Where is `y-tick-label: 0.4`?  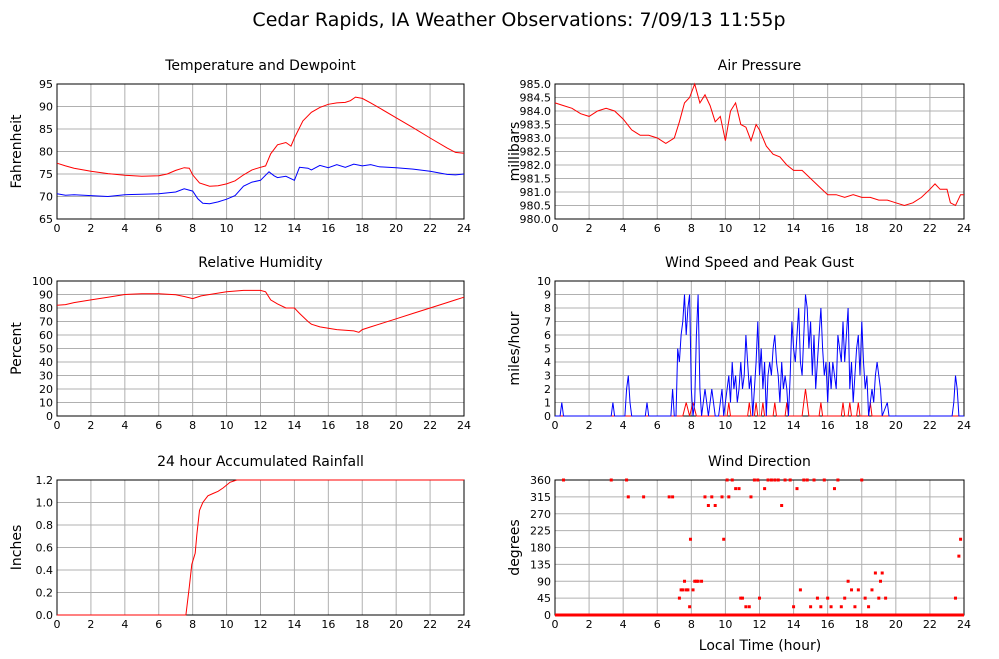 y-tick-label: 0.4 is located at coordinates (45, 570).